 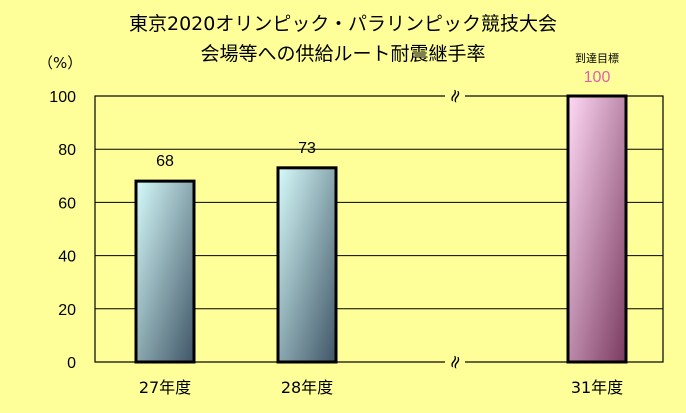 I want to click on y-tick-label: 80, so click(x=67, y=150).